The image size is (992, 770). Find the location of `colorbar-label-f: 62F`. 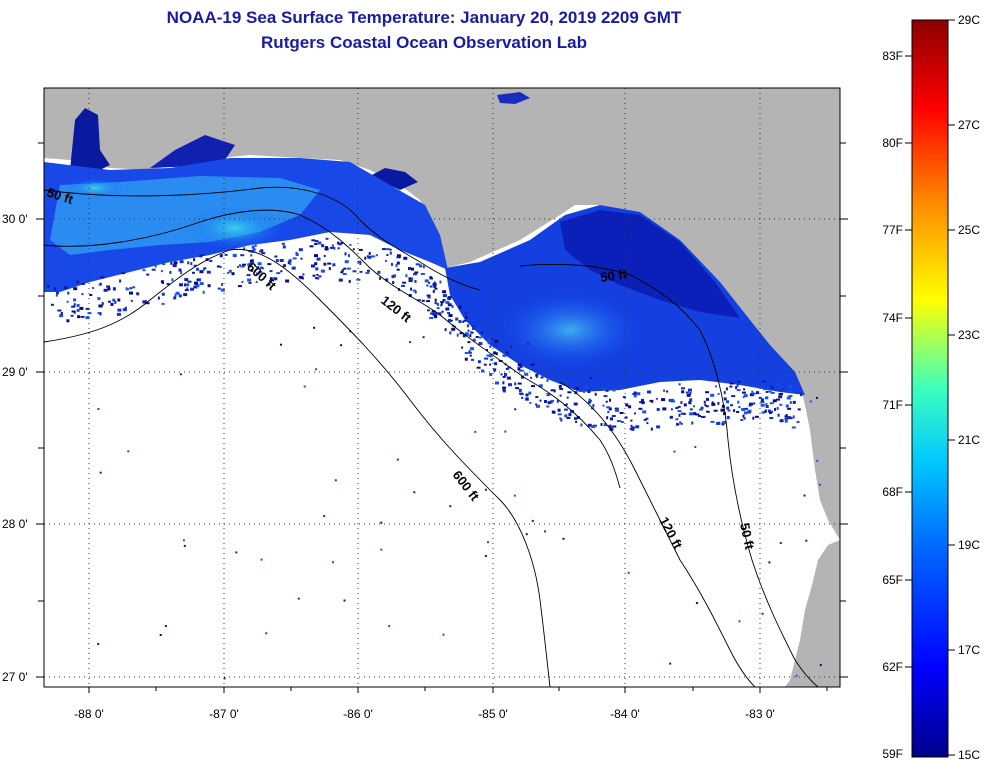

colorbar-label-f: 62F is located at coordinates (892, 667).